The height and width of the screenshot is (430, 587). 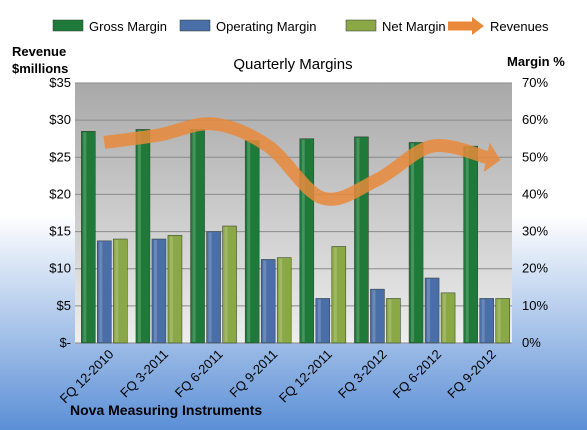 I want to click on left-tick-label: $5, so click(x=64, y=305).